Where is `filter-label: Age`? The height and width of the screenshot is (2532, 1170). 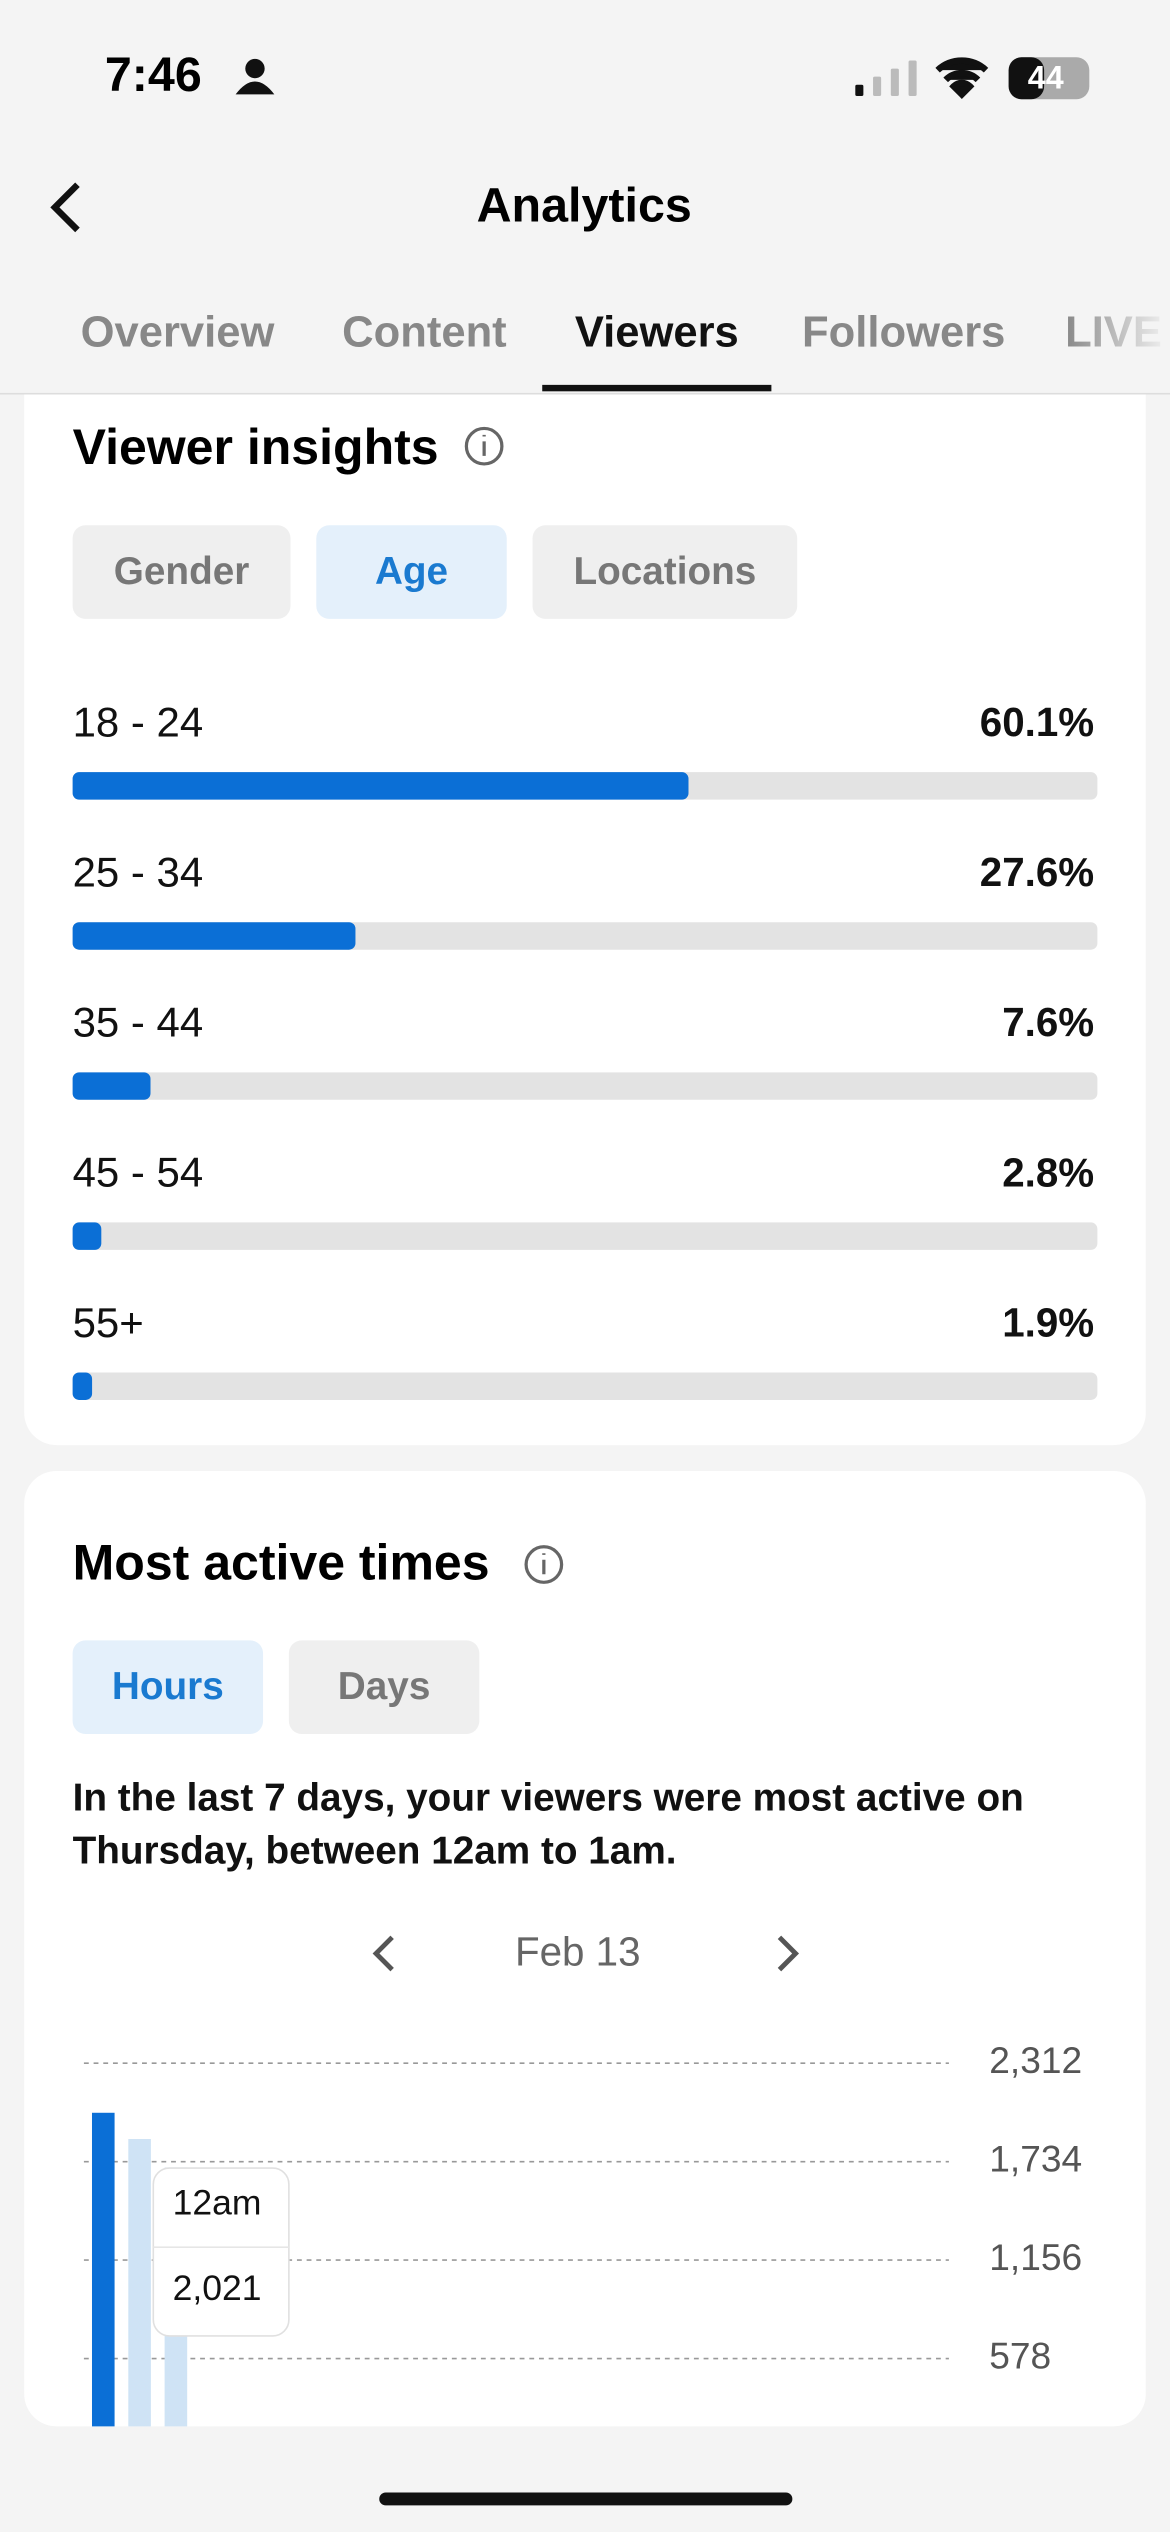 filter-label: Age is located at coordinates (411, 571).